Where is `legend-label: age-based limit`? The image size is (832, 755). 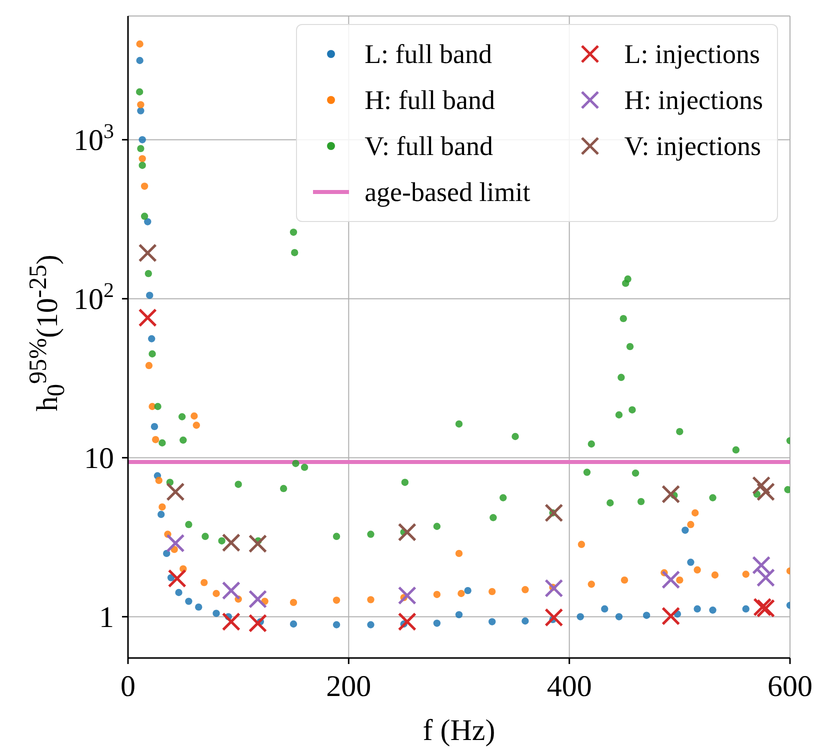 legend-label: age-based limit is located at coordinates (447, 192).